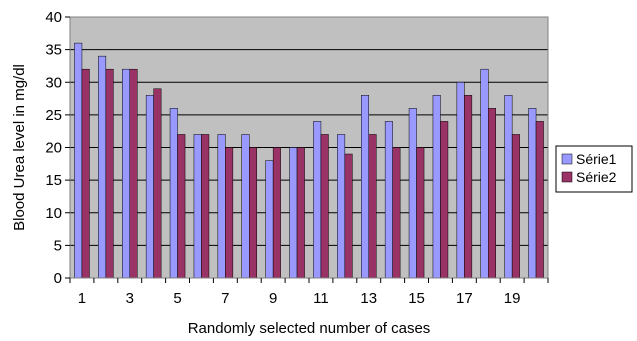 Image resolution: width=637 pixels, height=341 pixels. I want to click on y-tick-label: 10, so click(53, 213).